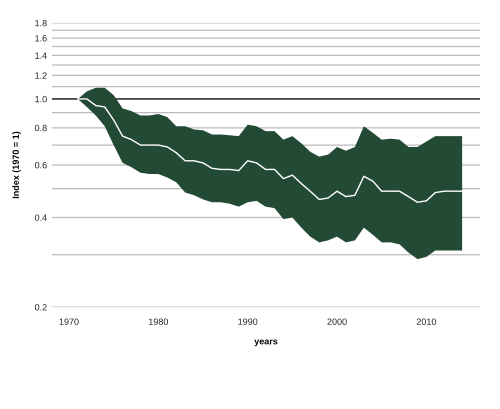 This screenshot has width=500, height=409. Describe the element at coordinates (40, 128) in the screenshot. I see `y-tick-label: 0.8` at that location.